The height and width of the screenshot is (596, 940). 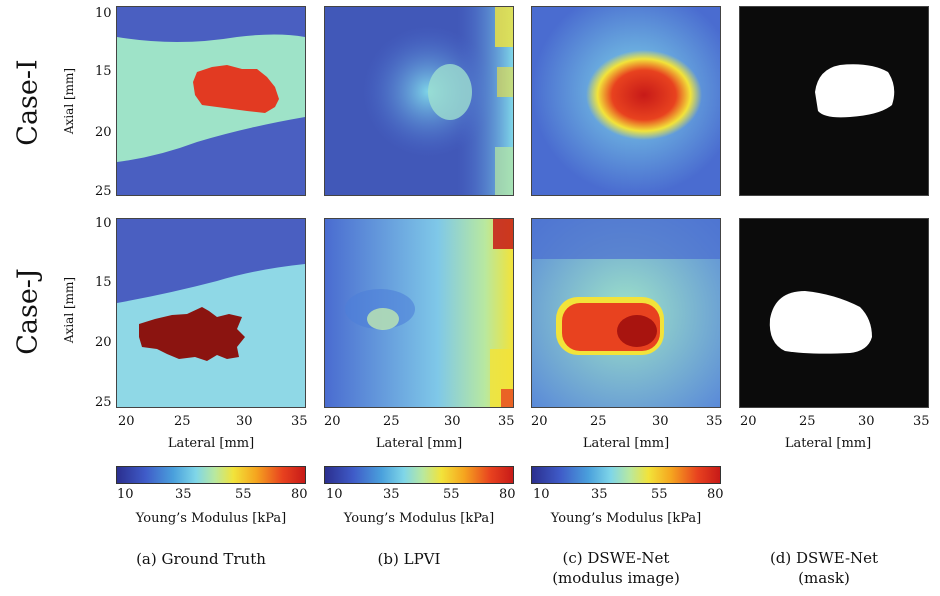 I want to click on panel-dswe-modulus-case-i, so click(x=626, y=101).